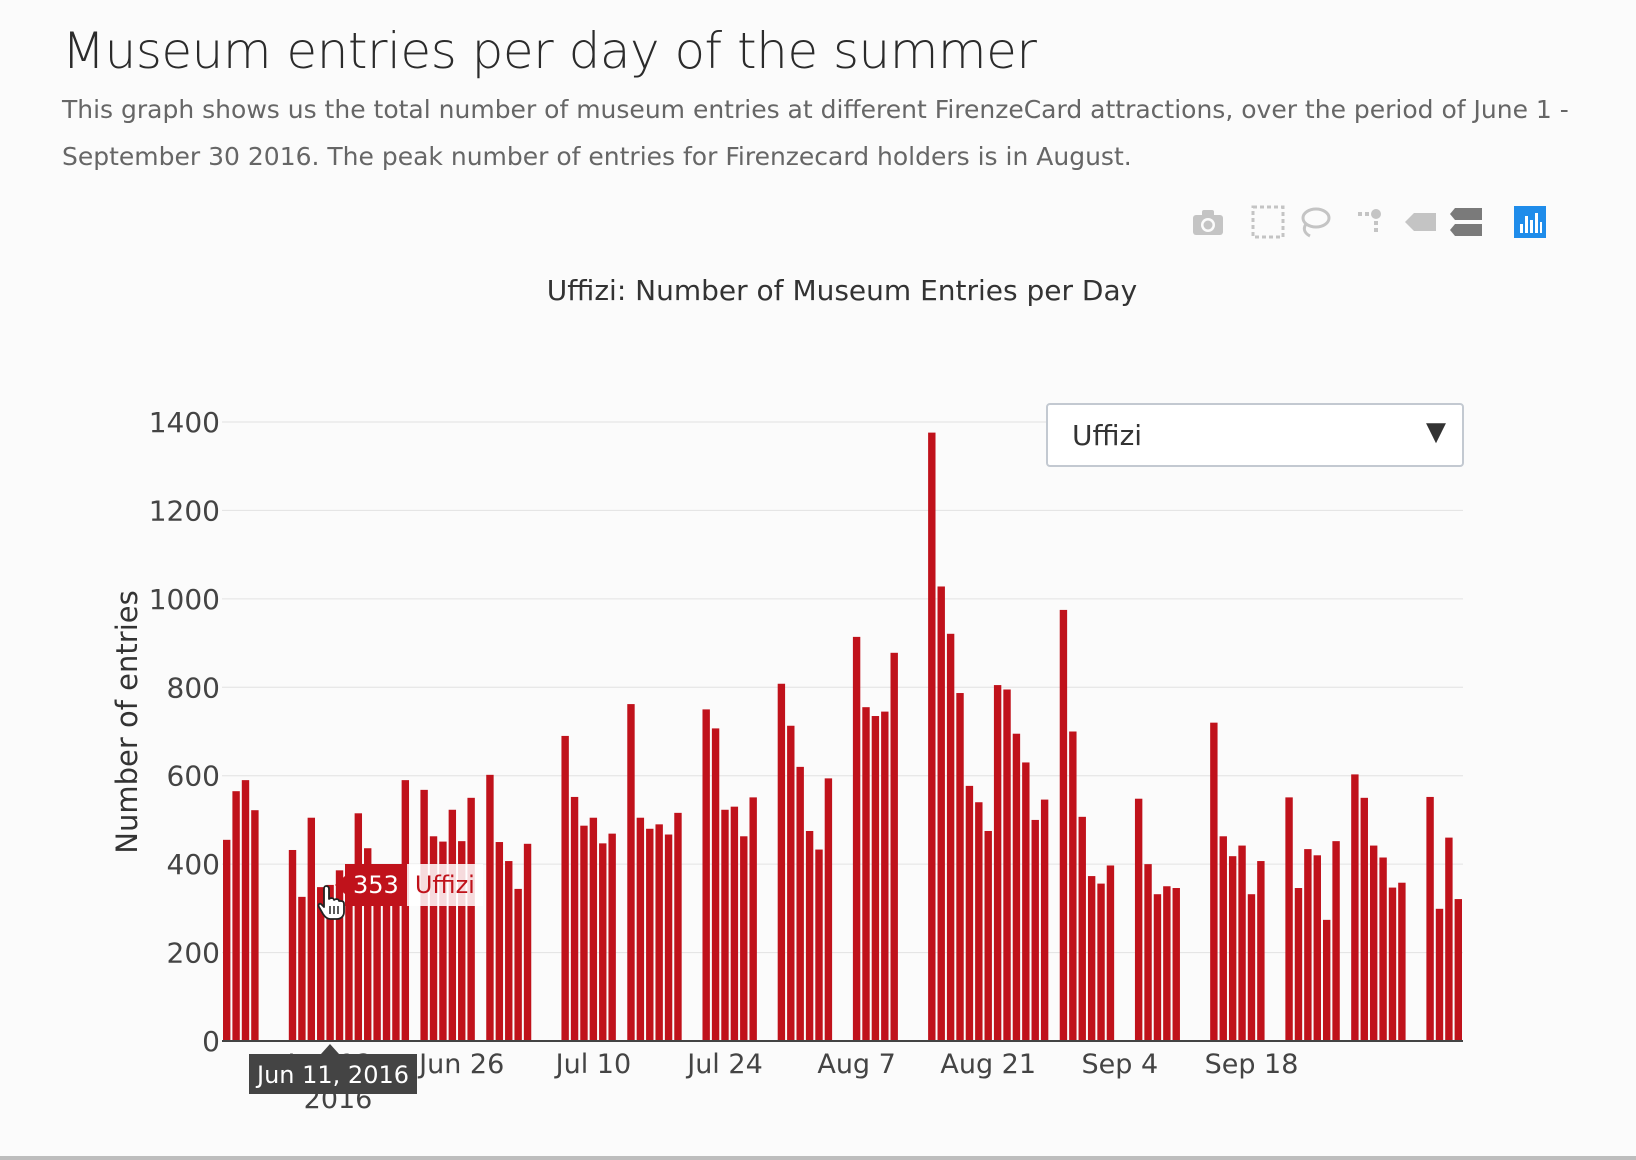 The height and width of the screenshot is (1160, 1636). What do you see at coordinates (1530, 222) in the screenshot?
I see `plotly-logo-icon` at bounding box center [1530, 222].